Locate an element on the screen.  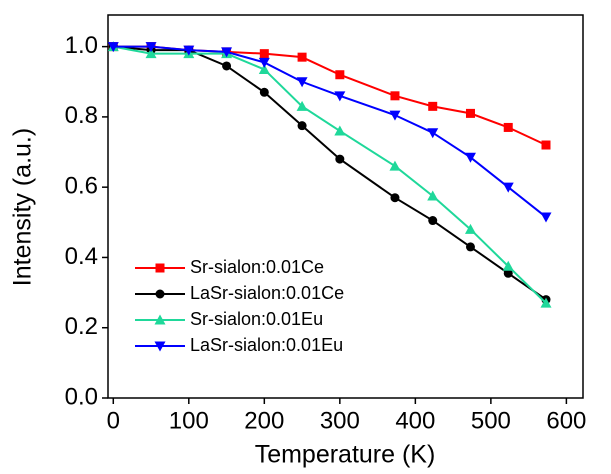
y-tick-label: 1.0 is located at coordinates (81, 45).